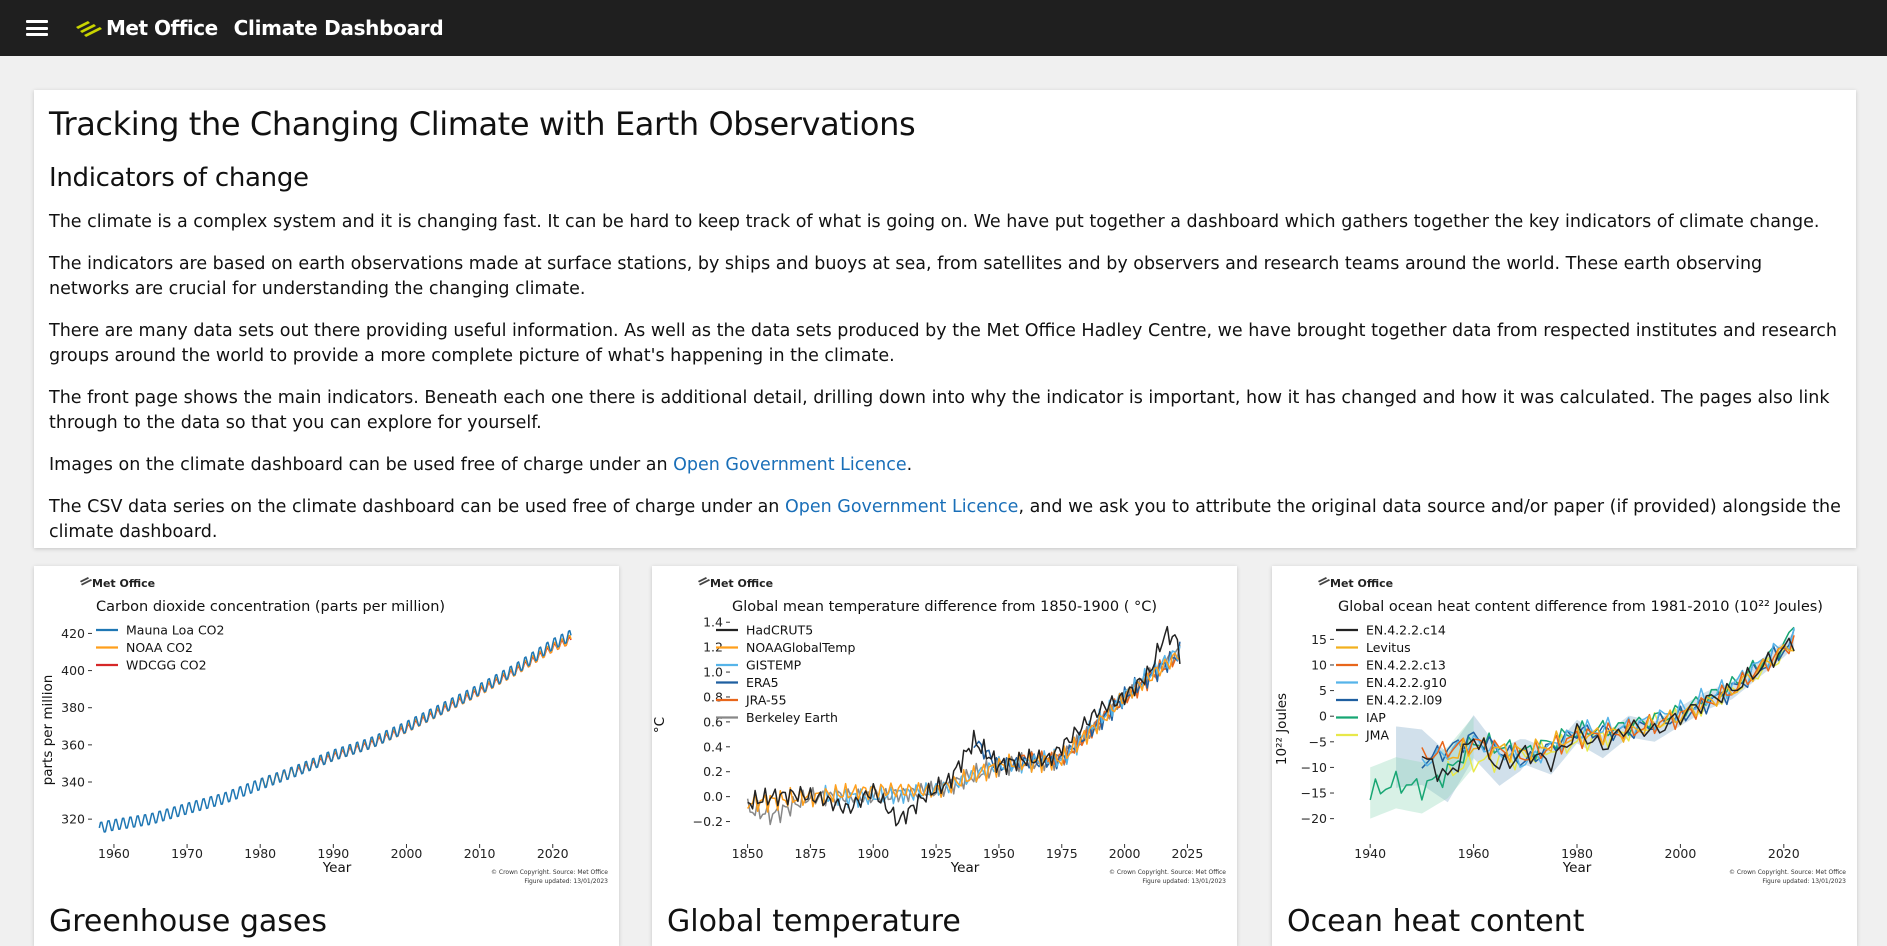 The width and height of the screenshot is (1887, 946). What do you see at coordinates (713, 622) in the screenshot?
I see `y-tick-label: 1.4` at bounding box center [713, 622].